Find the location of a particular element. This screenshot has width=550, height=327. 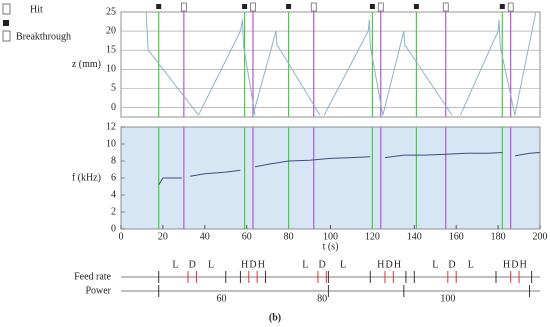

x-tick-label: 180 is located at coordinates (498, 236).